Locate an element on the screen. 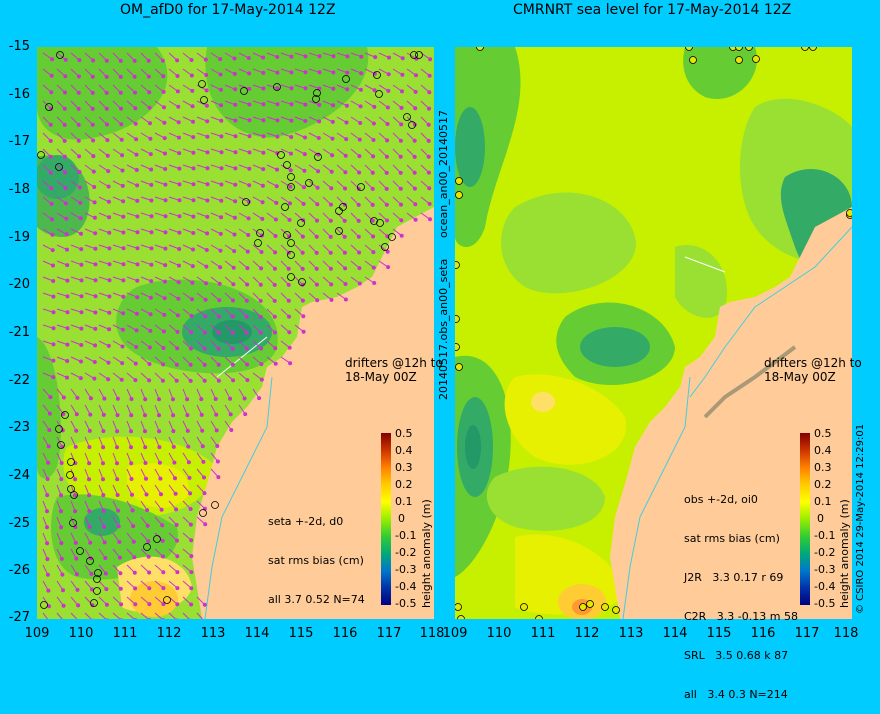  right-map-title: CMRNRT sea level for 17-May-2014 12Z is located at coordinates (652, 10).